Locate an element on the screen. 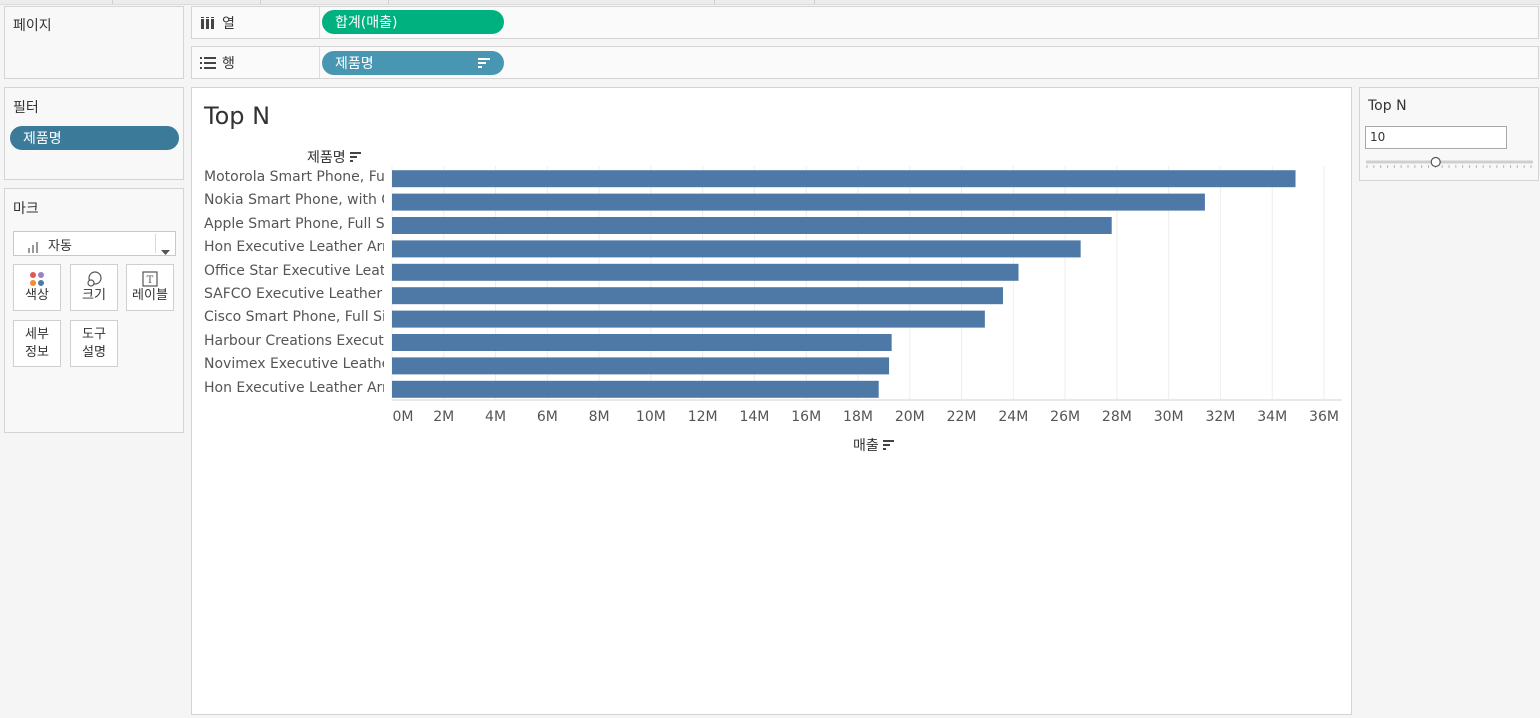  rows-pill-product-name: 제품명 is located at coordinates (413, 63).